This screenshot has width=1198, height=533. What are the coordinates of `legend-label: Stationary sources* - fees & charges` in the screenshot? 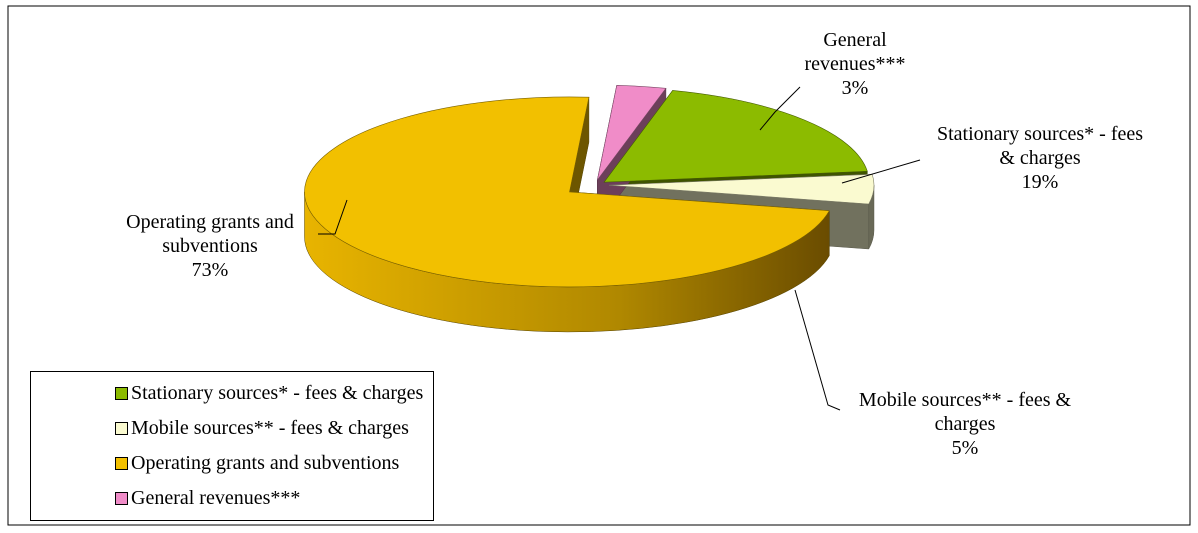 It's located at (277, 393).